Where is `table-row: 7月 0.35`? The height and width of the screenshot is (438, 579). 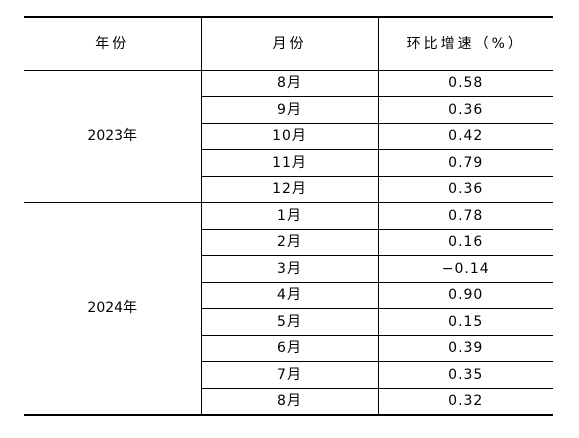 table-row: 7月 0.35 is located at coordinates (288, 375).